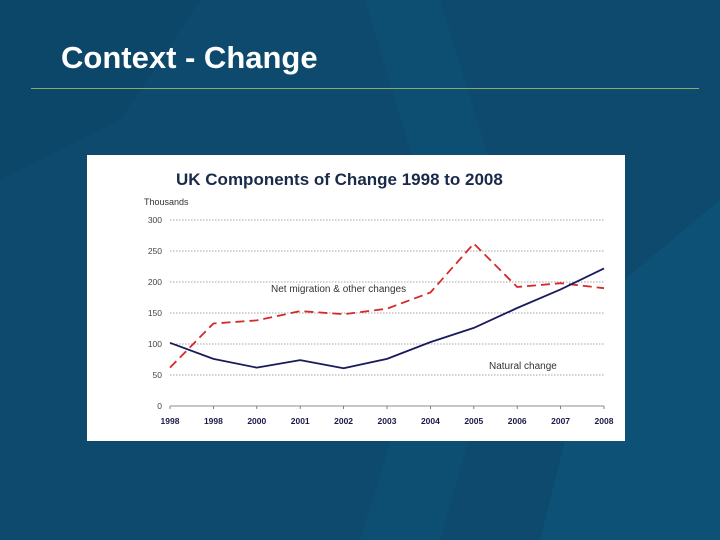 This screenshot has height=540, width=720. What do you see at coordinates (560, 421) in the screenshot?
I see `x-tick-label: 2007` at bounding box center [560, 421].